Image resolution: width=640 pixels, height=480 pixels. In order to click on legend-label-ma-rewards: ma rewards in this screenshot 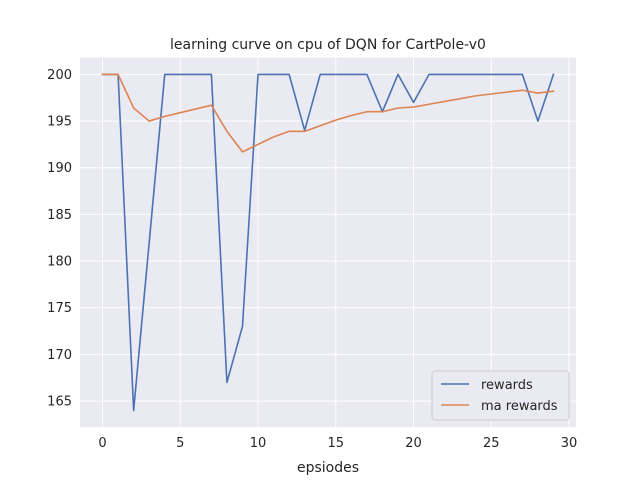, I will do `click(519, 406)`.